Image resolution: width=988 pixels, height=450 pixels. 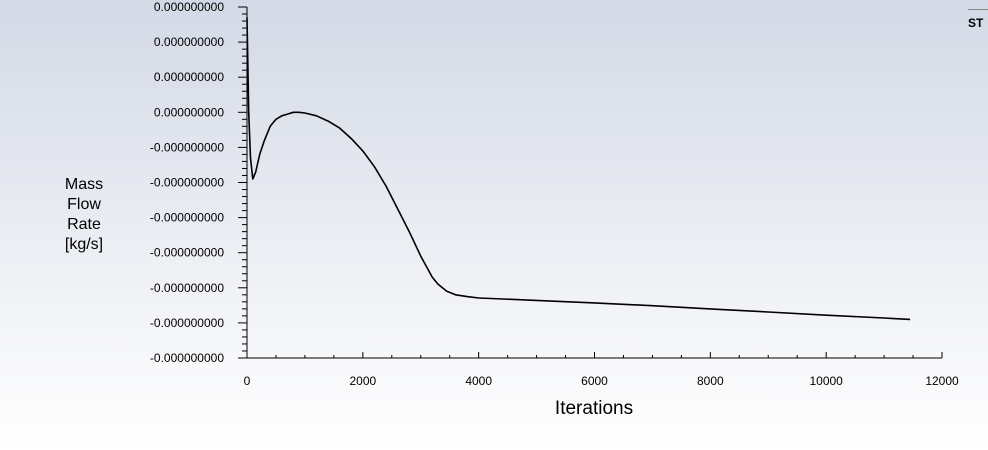 What do you see at coordinates (84, 204) in the screenshot?
I see `y-axis-label-line-2: Flow` at bounding box center [84, 204].